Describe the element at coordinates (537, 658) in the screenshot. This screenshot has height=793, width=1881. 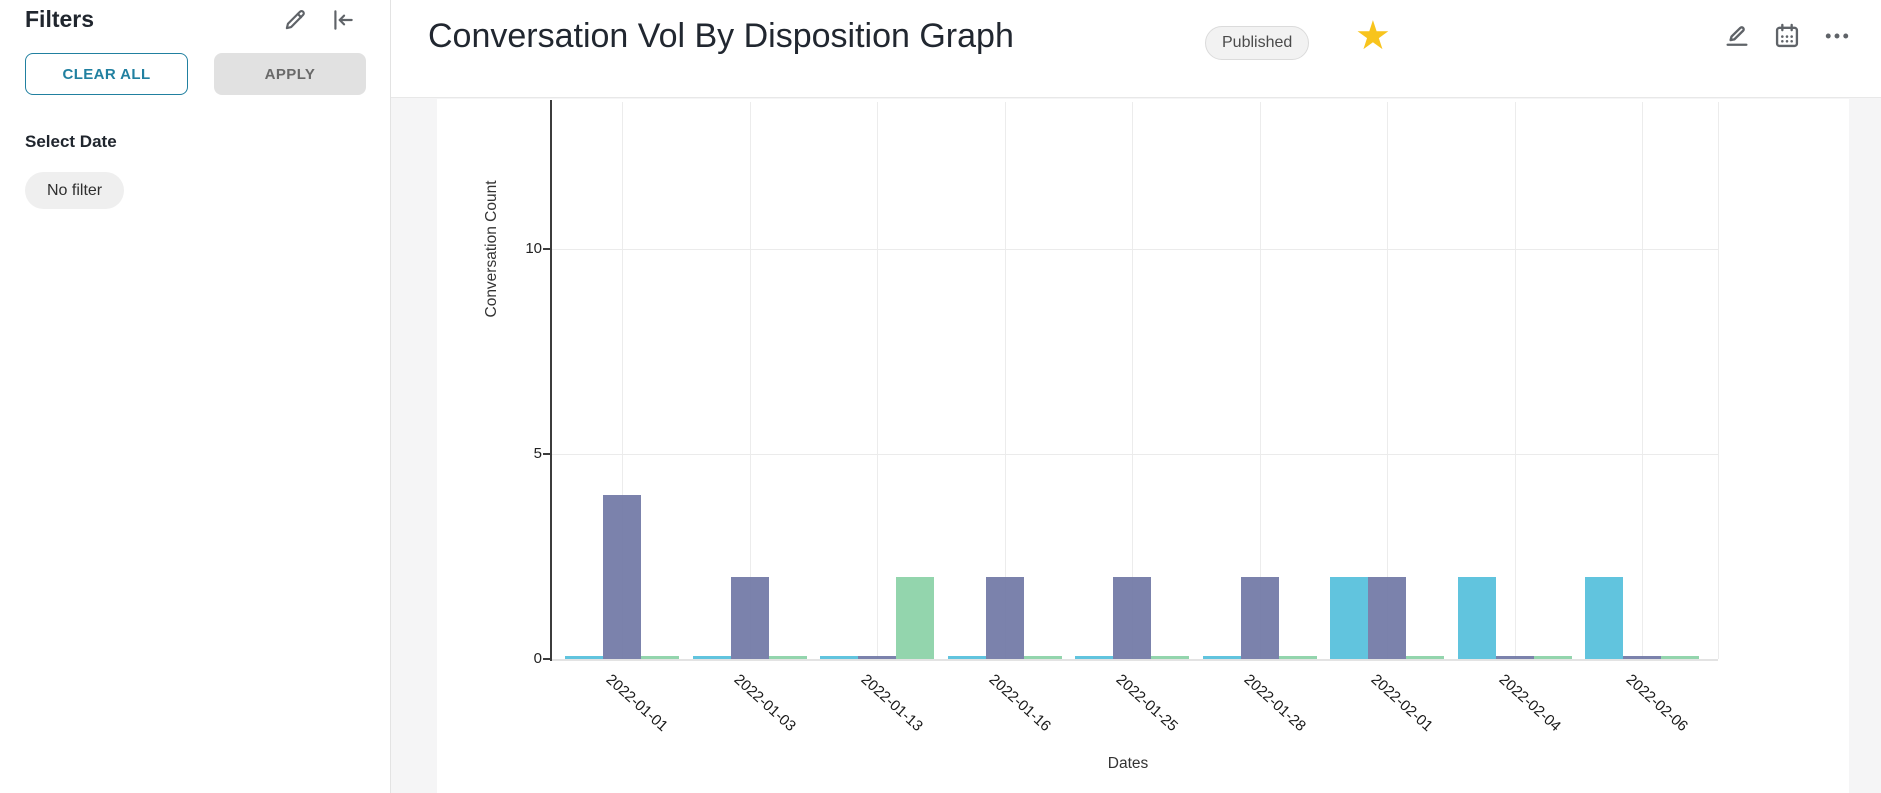
I see `y-tick-label: 0` at that location.